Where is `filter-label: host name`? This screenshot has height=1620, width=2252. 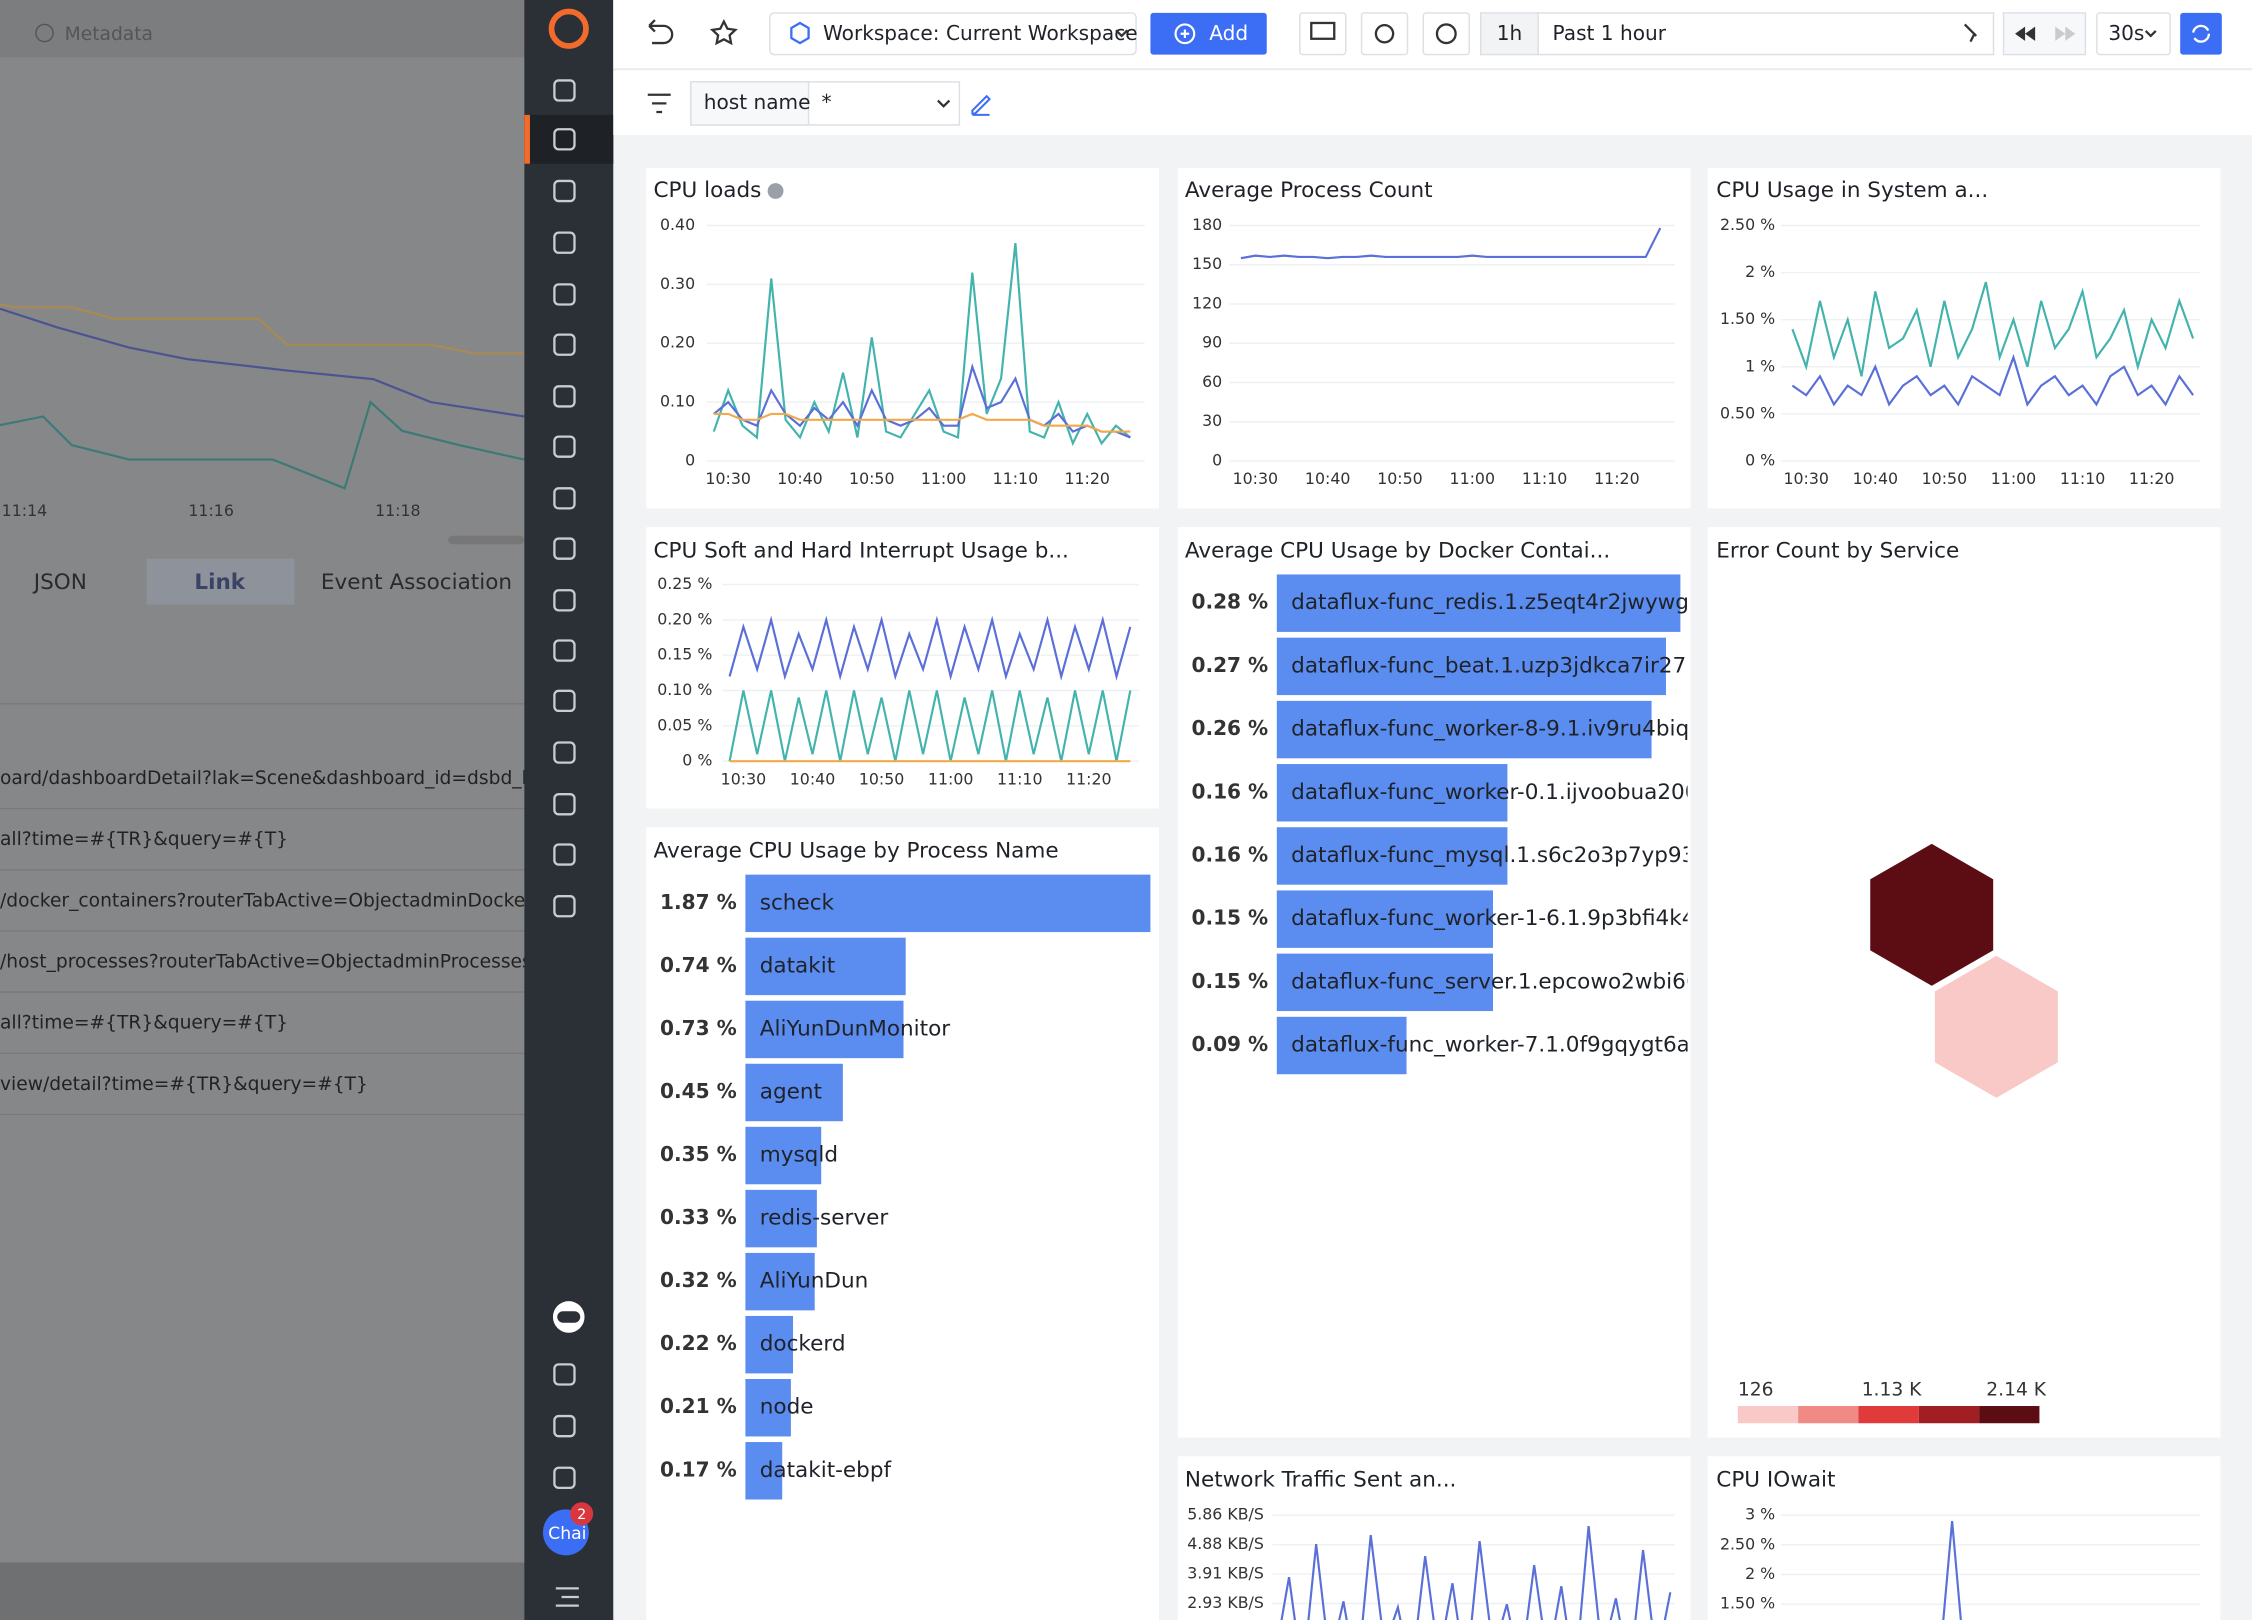 filter-label: host name is located at coordinates (757, 102).